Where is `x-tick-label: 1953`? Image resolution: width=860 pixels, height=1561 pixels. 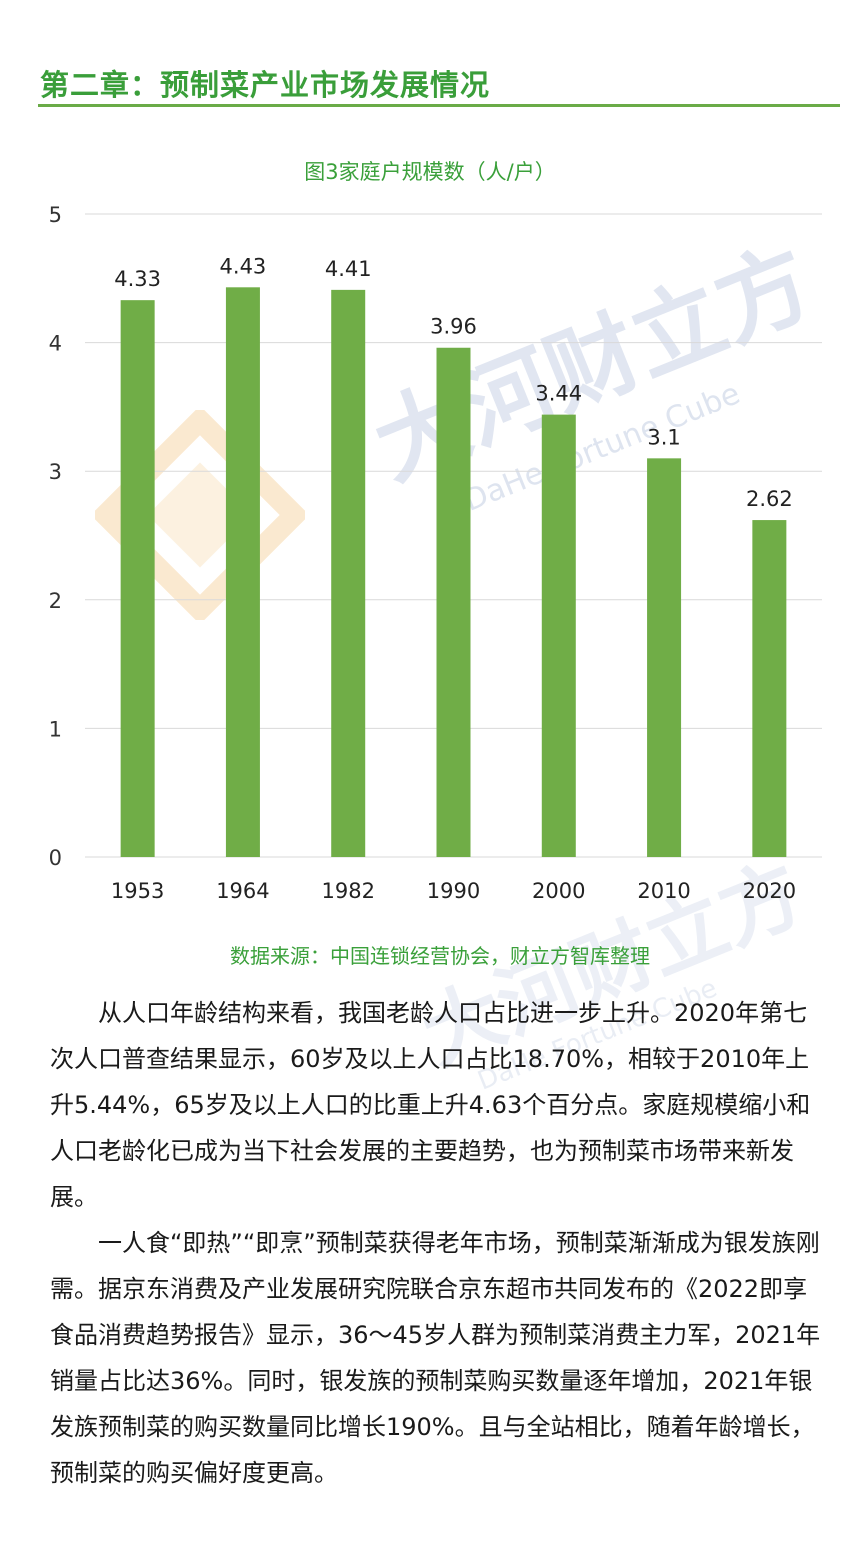 x-tick-label: 1953 is located at coordinates (137, 891).